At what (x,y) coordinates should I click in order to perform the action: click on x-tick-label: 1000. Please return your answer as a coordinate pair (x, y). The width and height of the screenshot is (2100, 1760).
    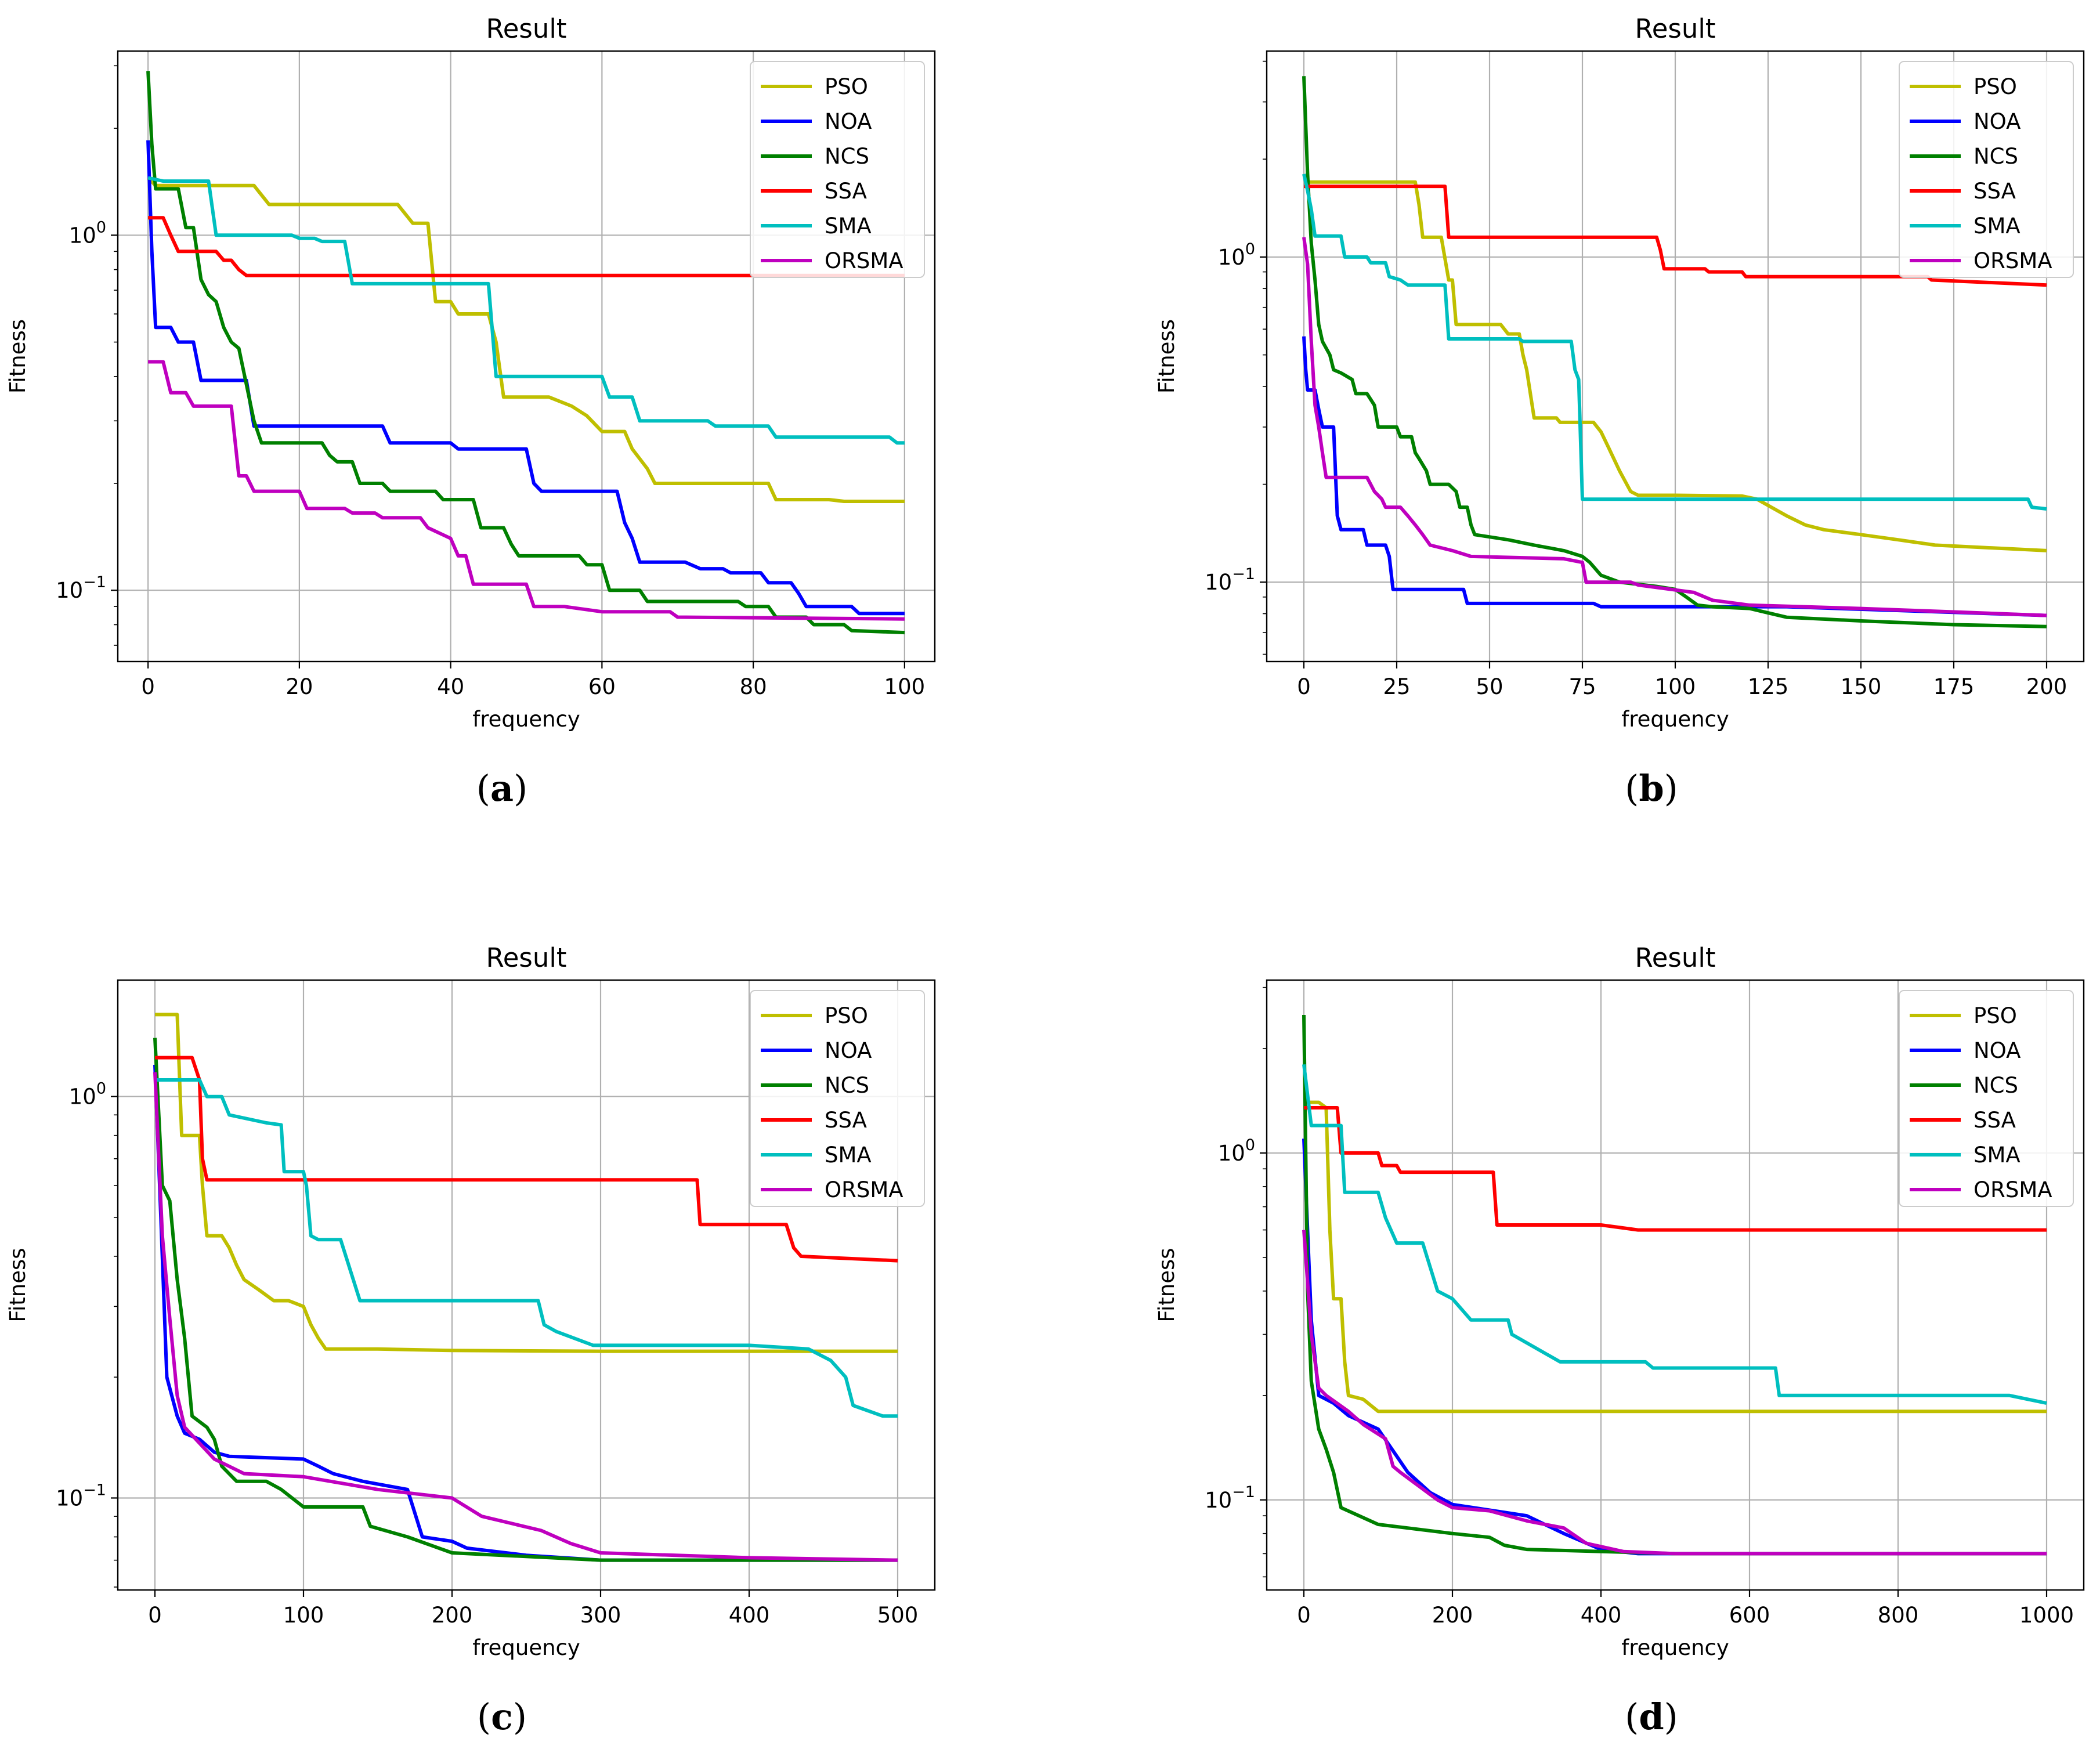
    Looking at the image, I should click on (2046, 1615).